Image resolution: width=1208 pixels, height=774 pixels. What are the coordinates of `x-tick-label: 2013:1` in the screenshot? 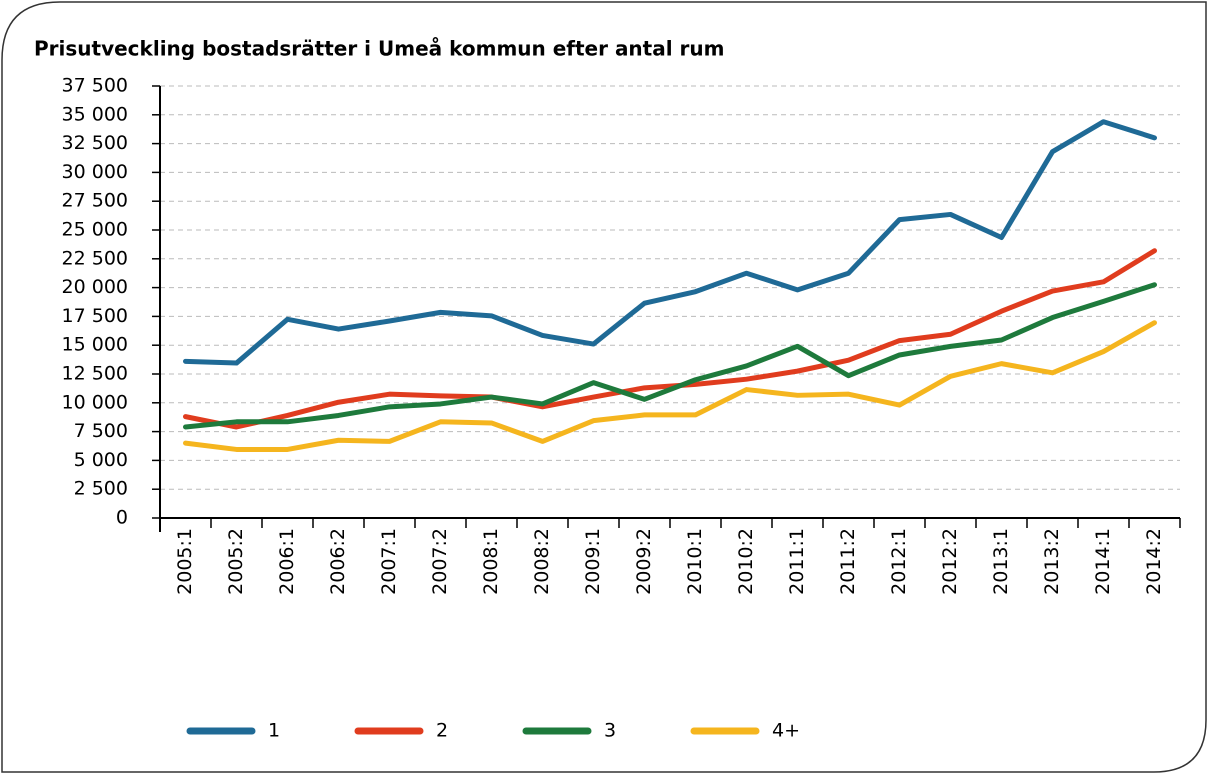 It's located at (1001, 561).